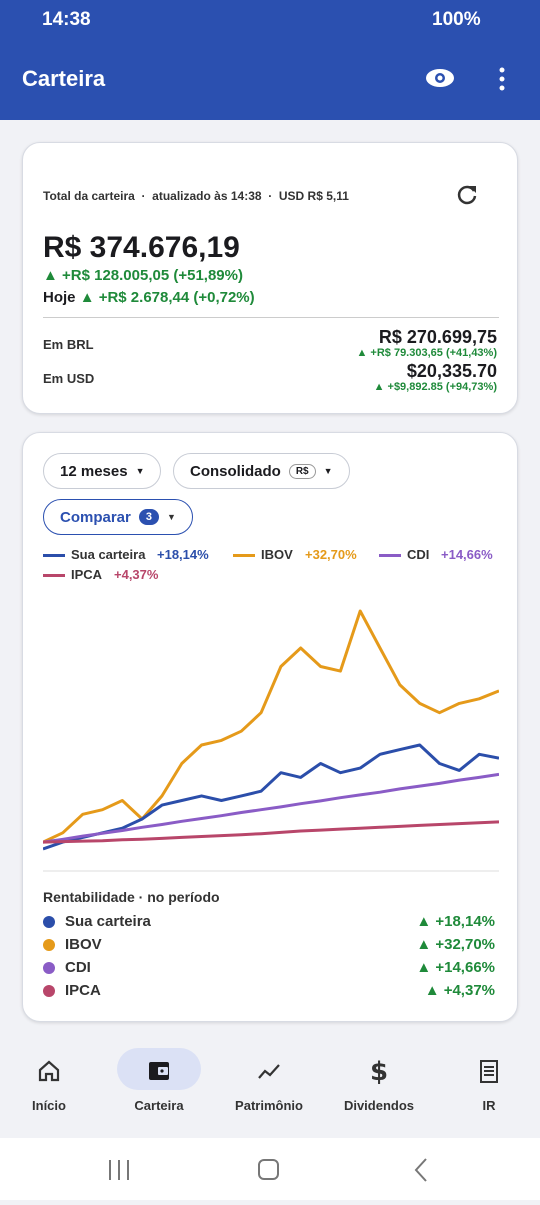 This screenshot has width=540, height=1205. What do you see at coordinates (66, 19) in the screenshot?
I see `status-time: 14:38` at bounding box center [66, 19].